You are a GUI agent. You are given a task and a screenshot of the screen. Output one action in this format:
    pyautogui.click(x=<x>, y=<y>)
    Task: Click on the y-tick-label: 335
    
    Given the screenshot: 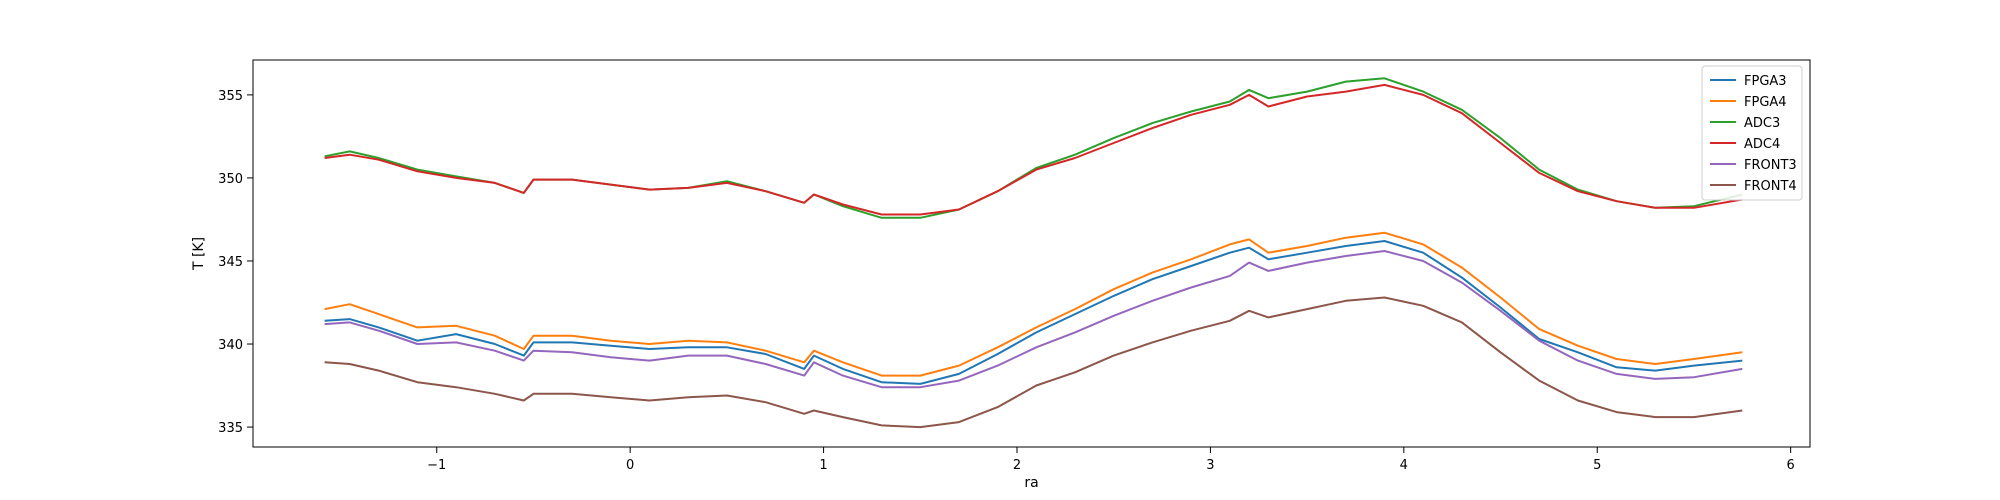 What is the action you would take?
    pyautogui.click(x=230, y=428)
    